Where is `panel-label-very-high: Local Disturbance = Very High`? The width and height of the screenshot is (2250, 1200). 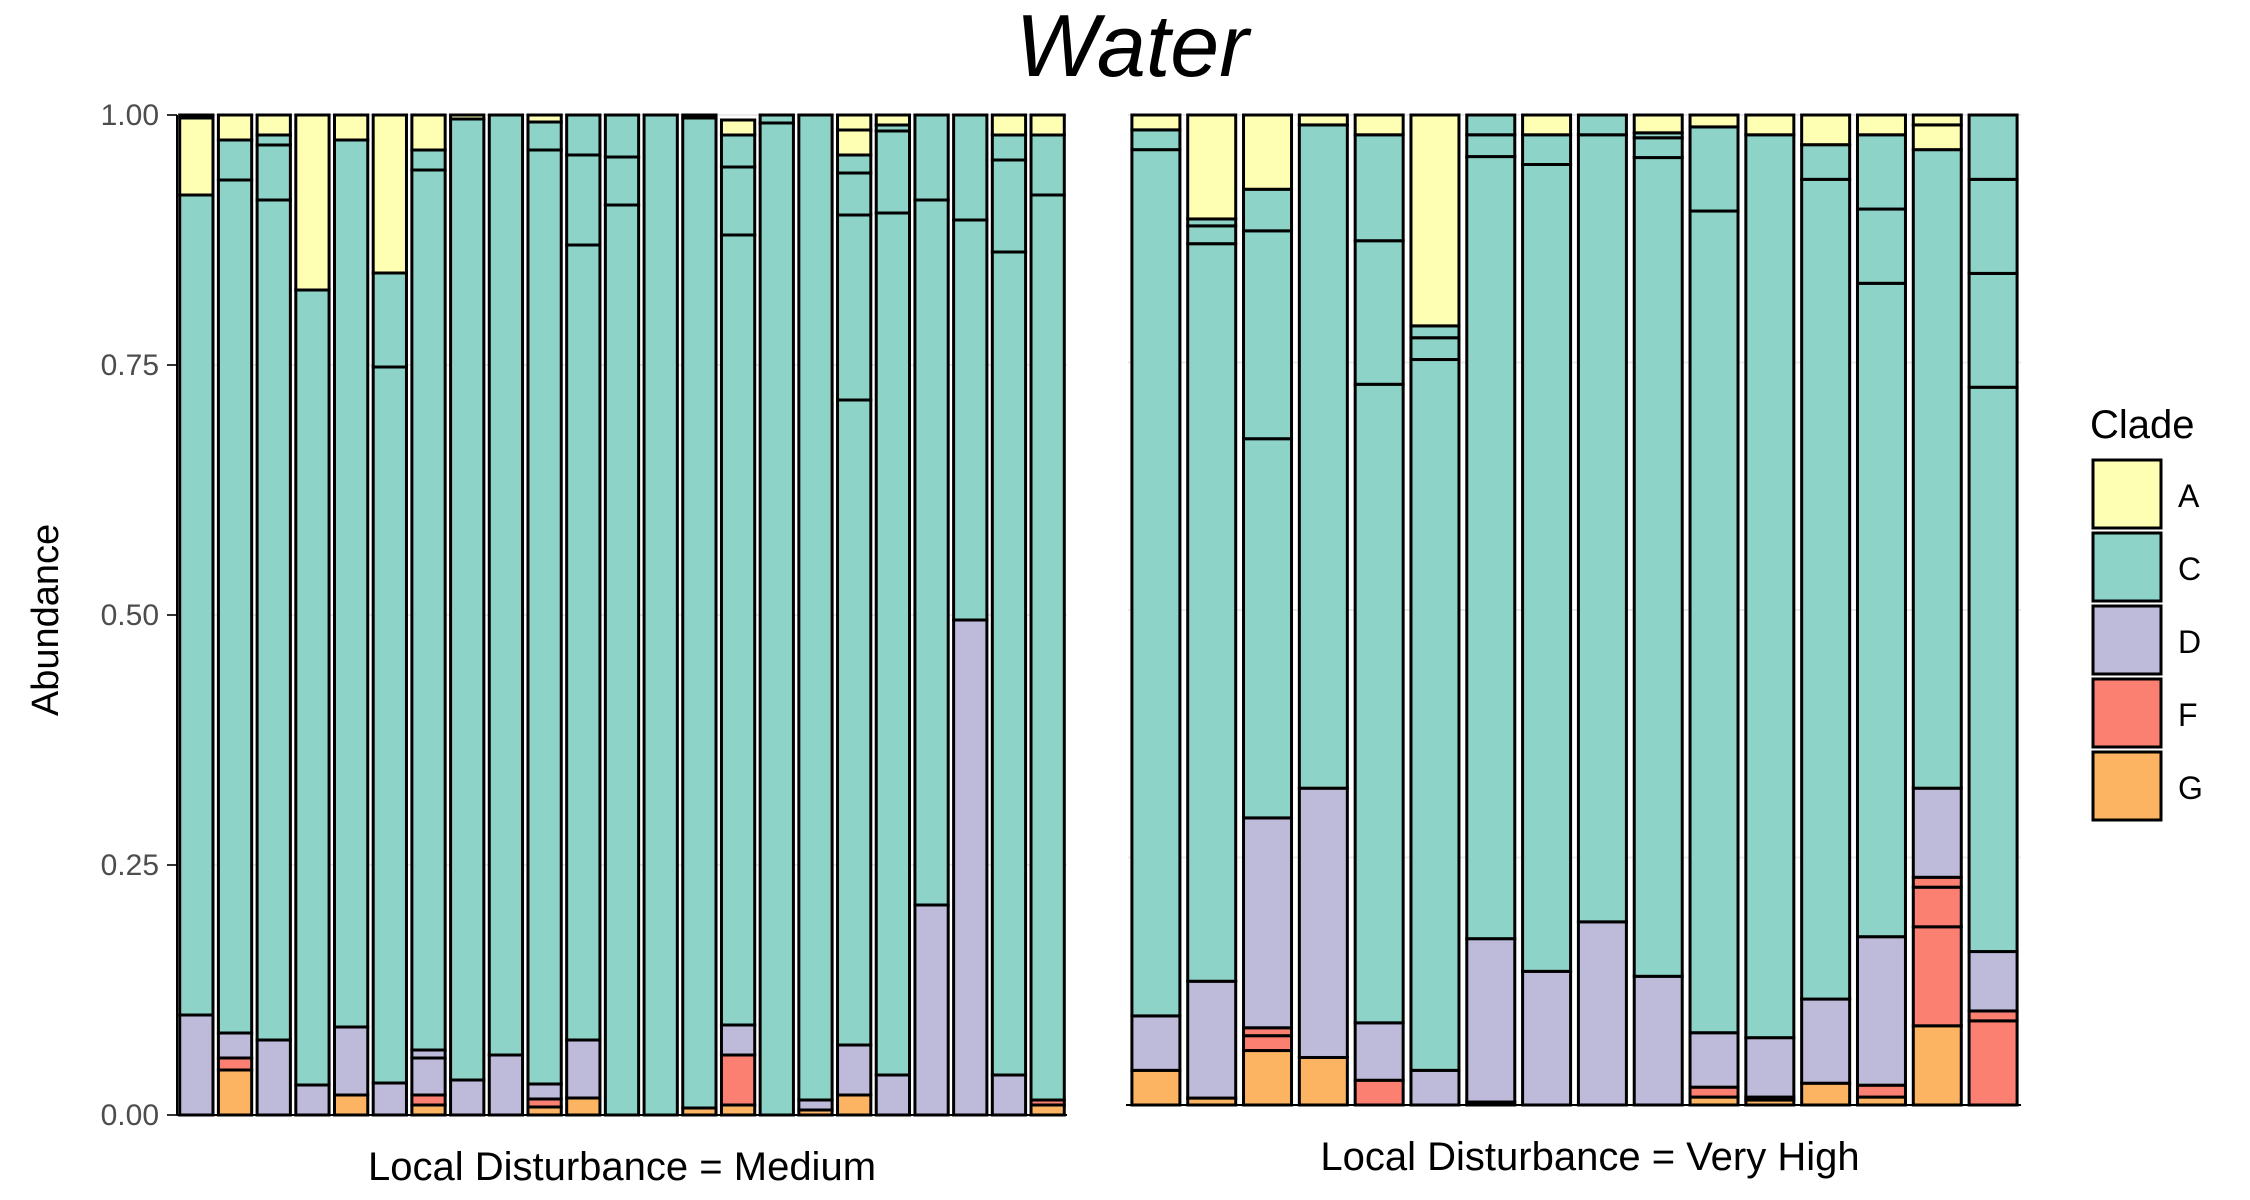 panel-label-very-high: Local Disturbance = Very High is located at coordinates (1589, 1157).